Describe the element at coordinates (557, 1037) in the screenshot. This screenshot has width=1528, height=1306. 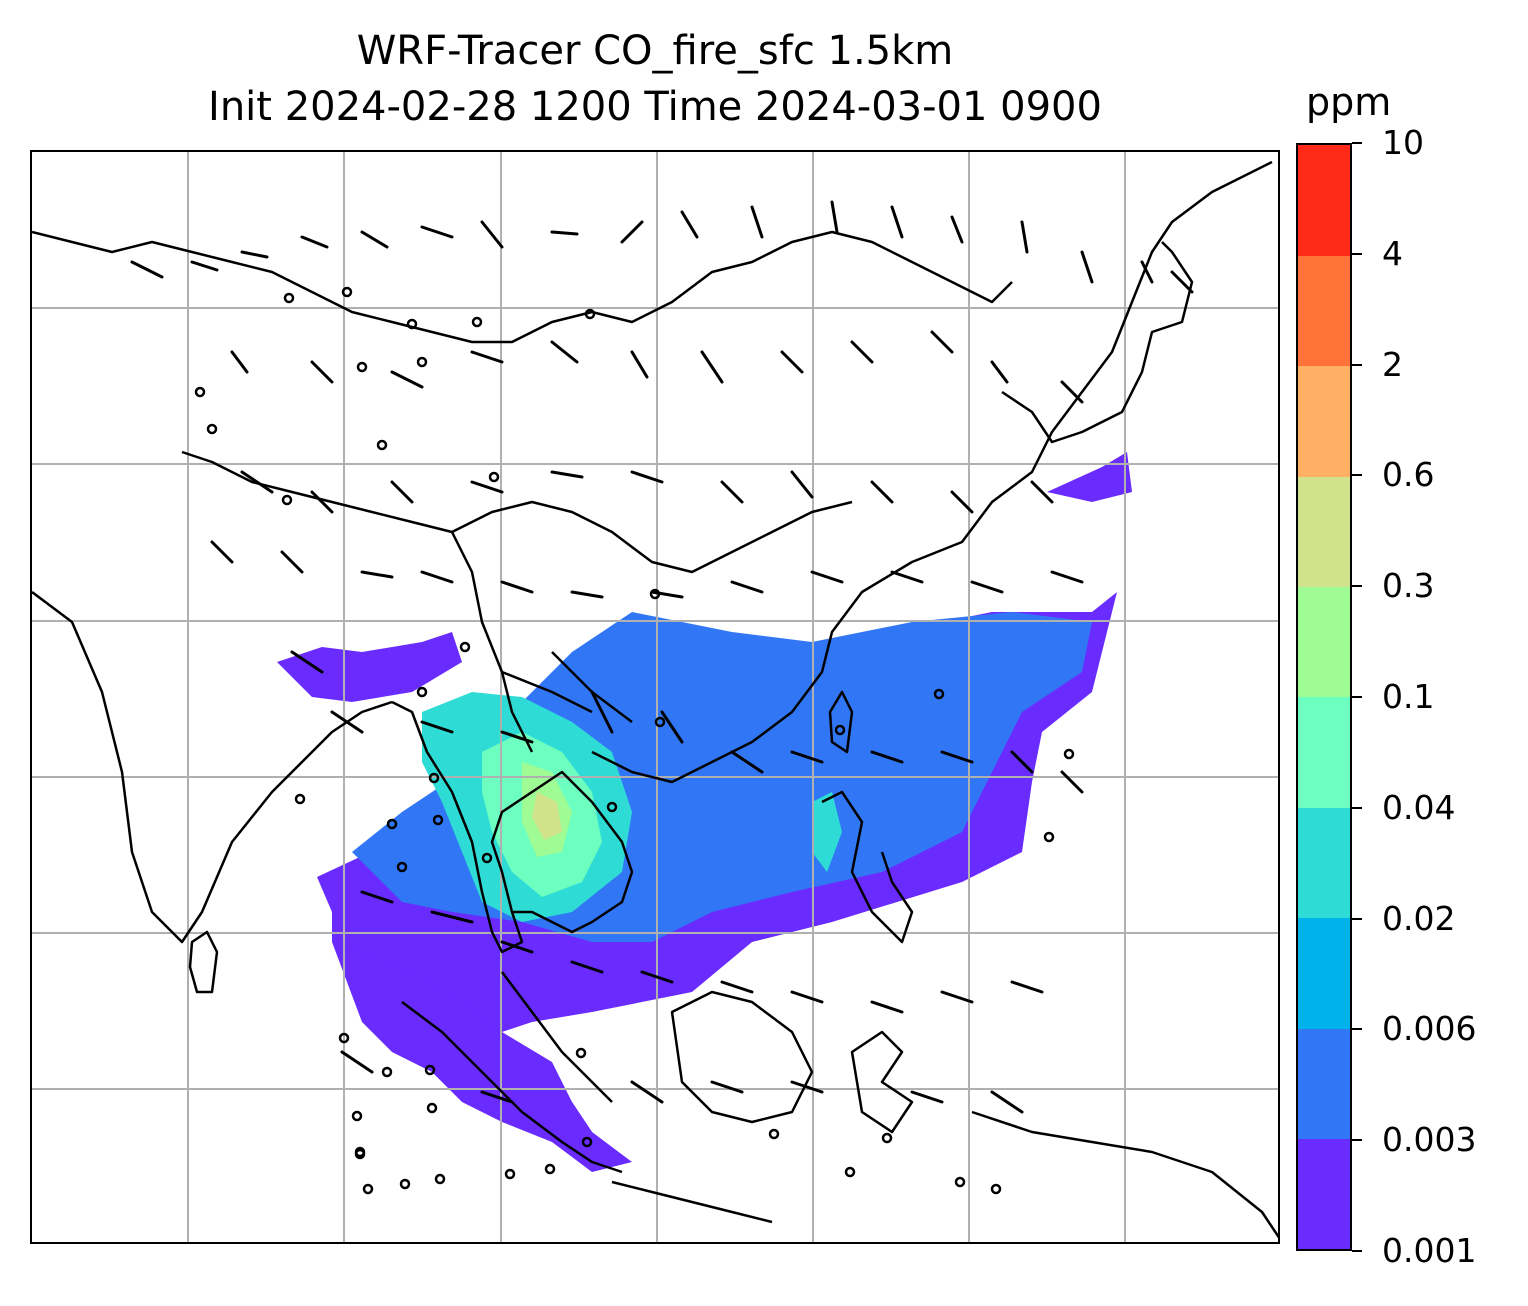
I see `malay-peninsula` at that location.